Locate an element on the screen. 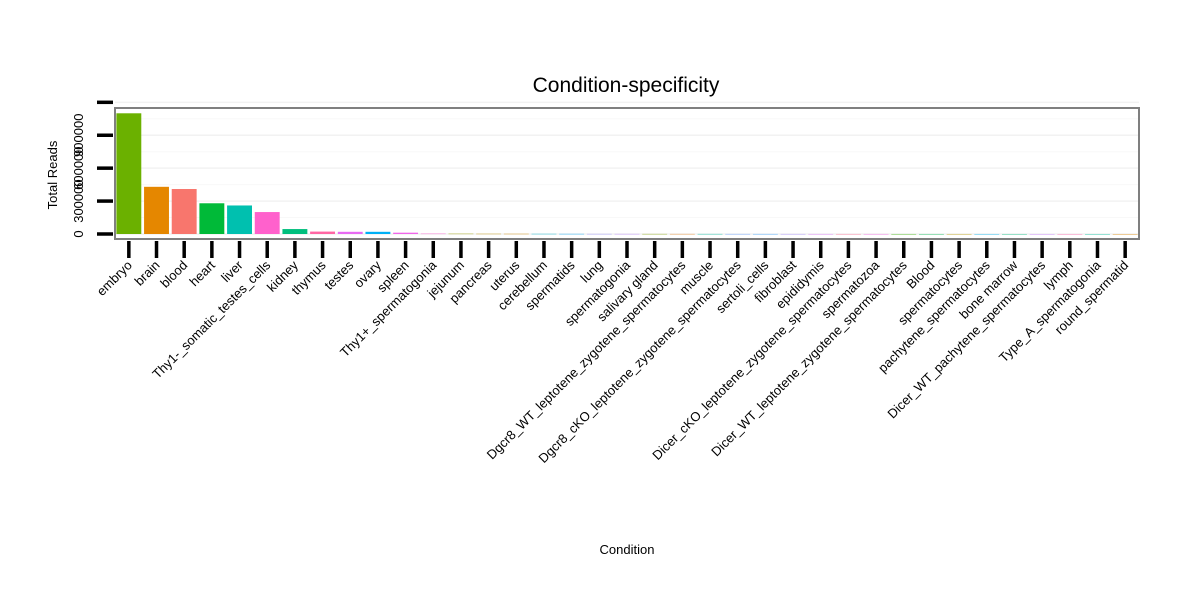  y-axis-title: Total Reads is located at coordinates (52, 174).